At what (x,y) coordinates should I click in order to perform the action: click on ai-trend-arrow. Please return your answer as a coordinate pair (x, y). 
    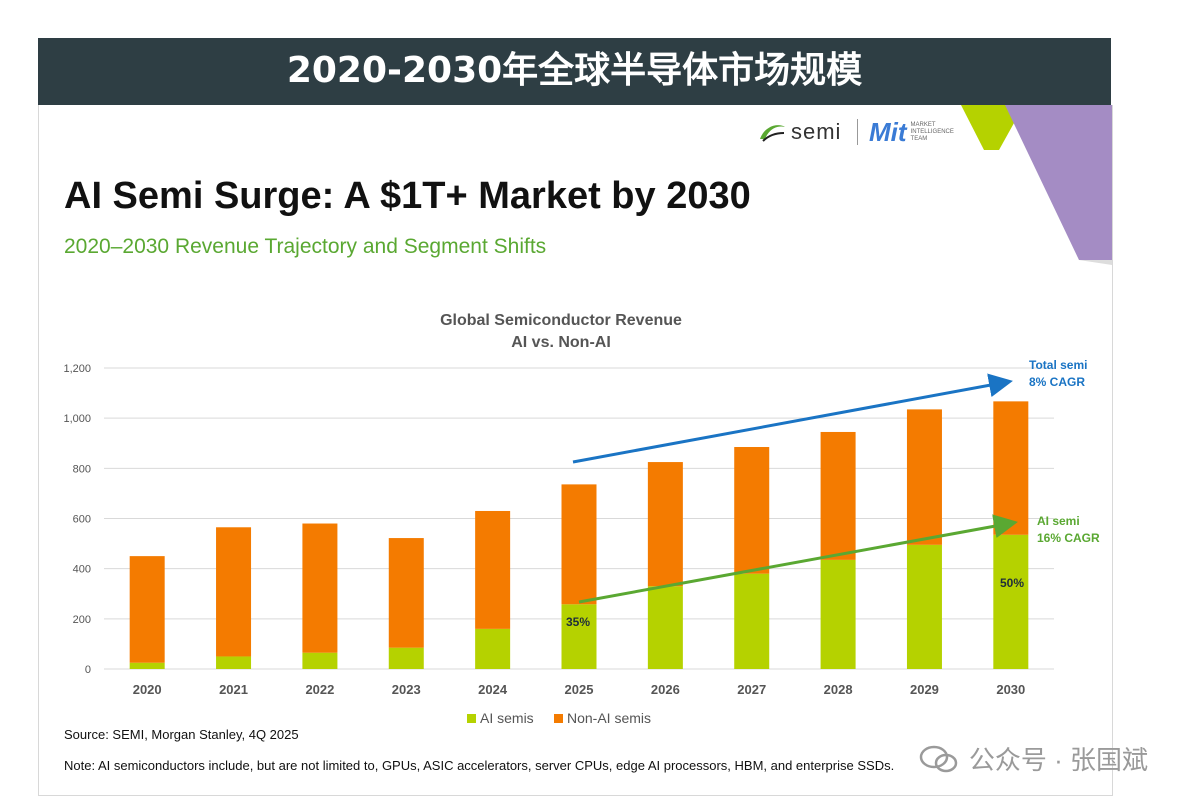
    Looking at the image, I should click on (798, 559).